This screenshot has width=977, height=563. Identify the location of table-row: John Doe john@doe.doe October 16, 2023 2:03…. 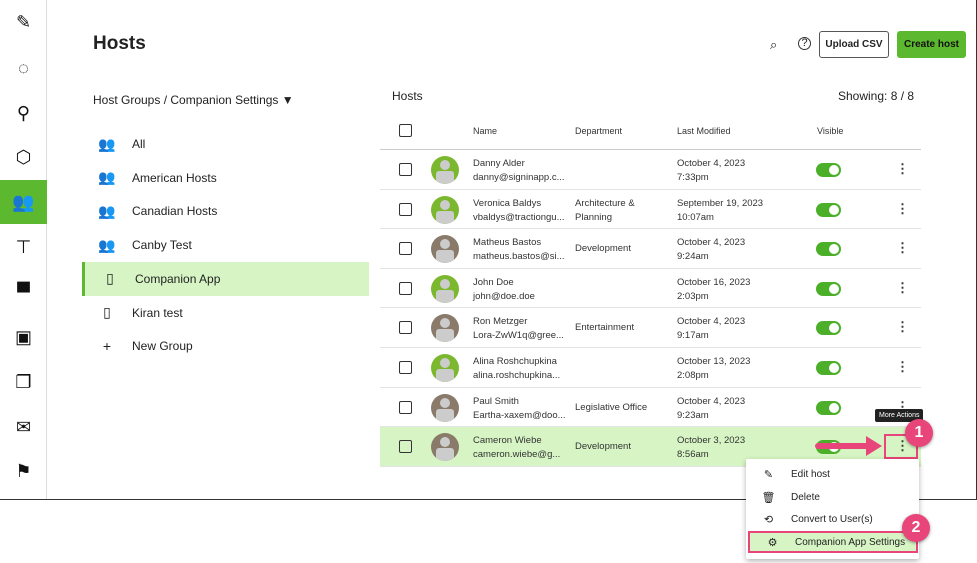
(650, 289).